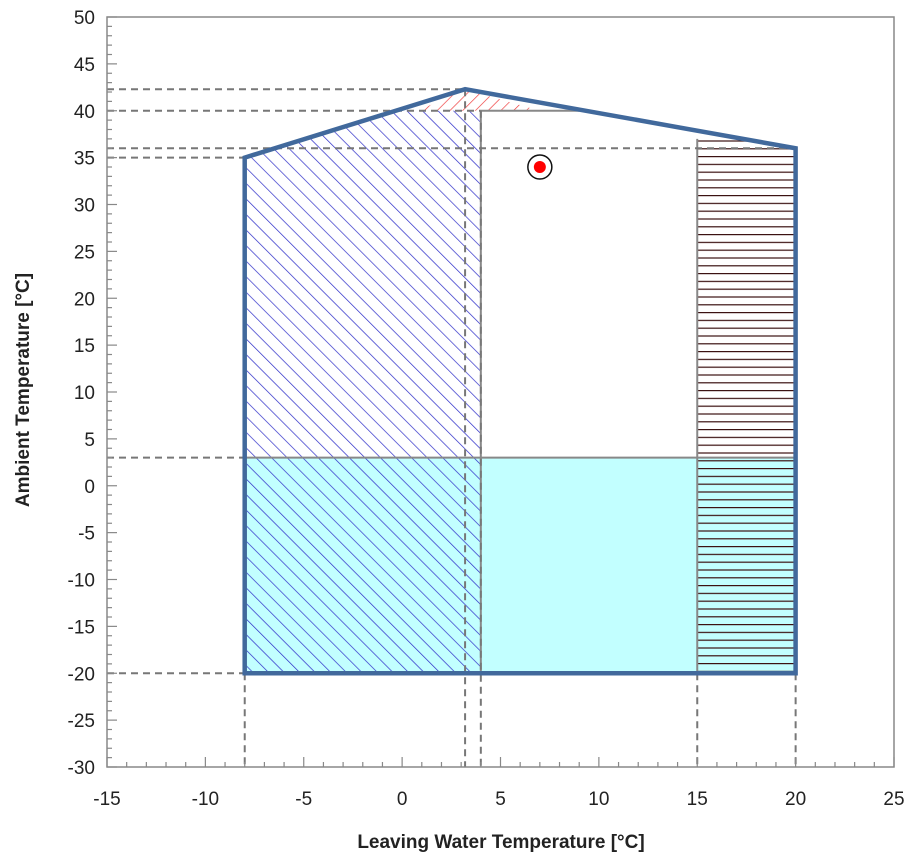 This screenshot has height=863, width=914. Describe the element at coordinates (81, 581) in the screenshot. I see `y-tick-label: -10` at that location.